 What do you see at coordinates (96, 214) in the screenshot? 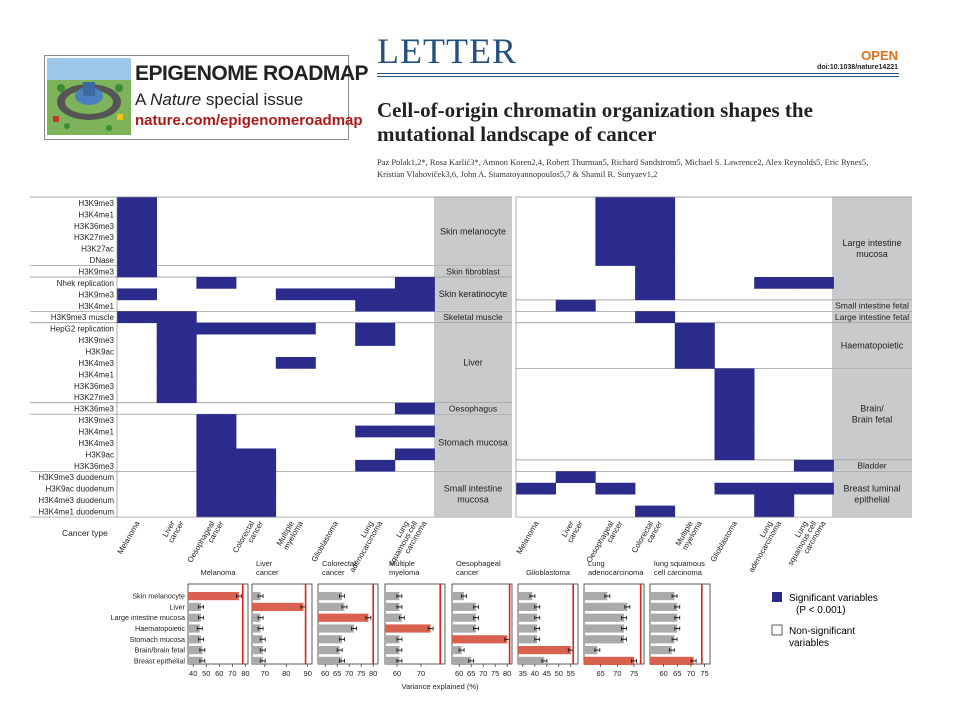
I see `row-label: H3K4me1` at bounding box center [96, 214].